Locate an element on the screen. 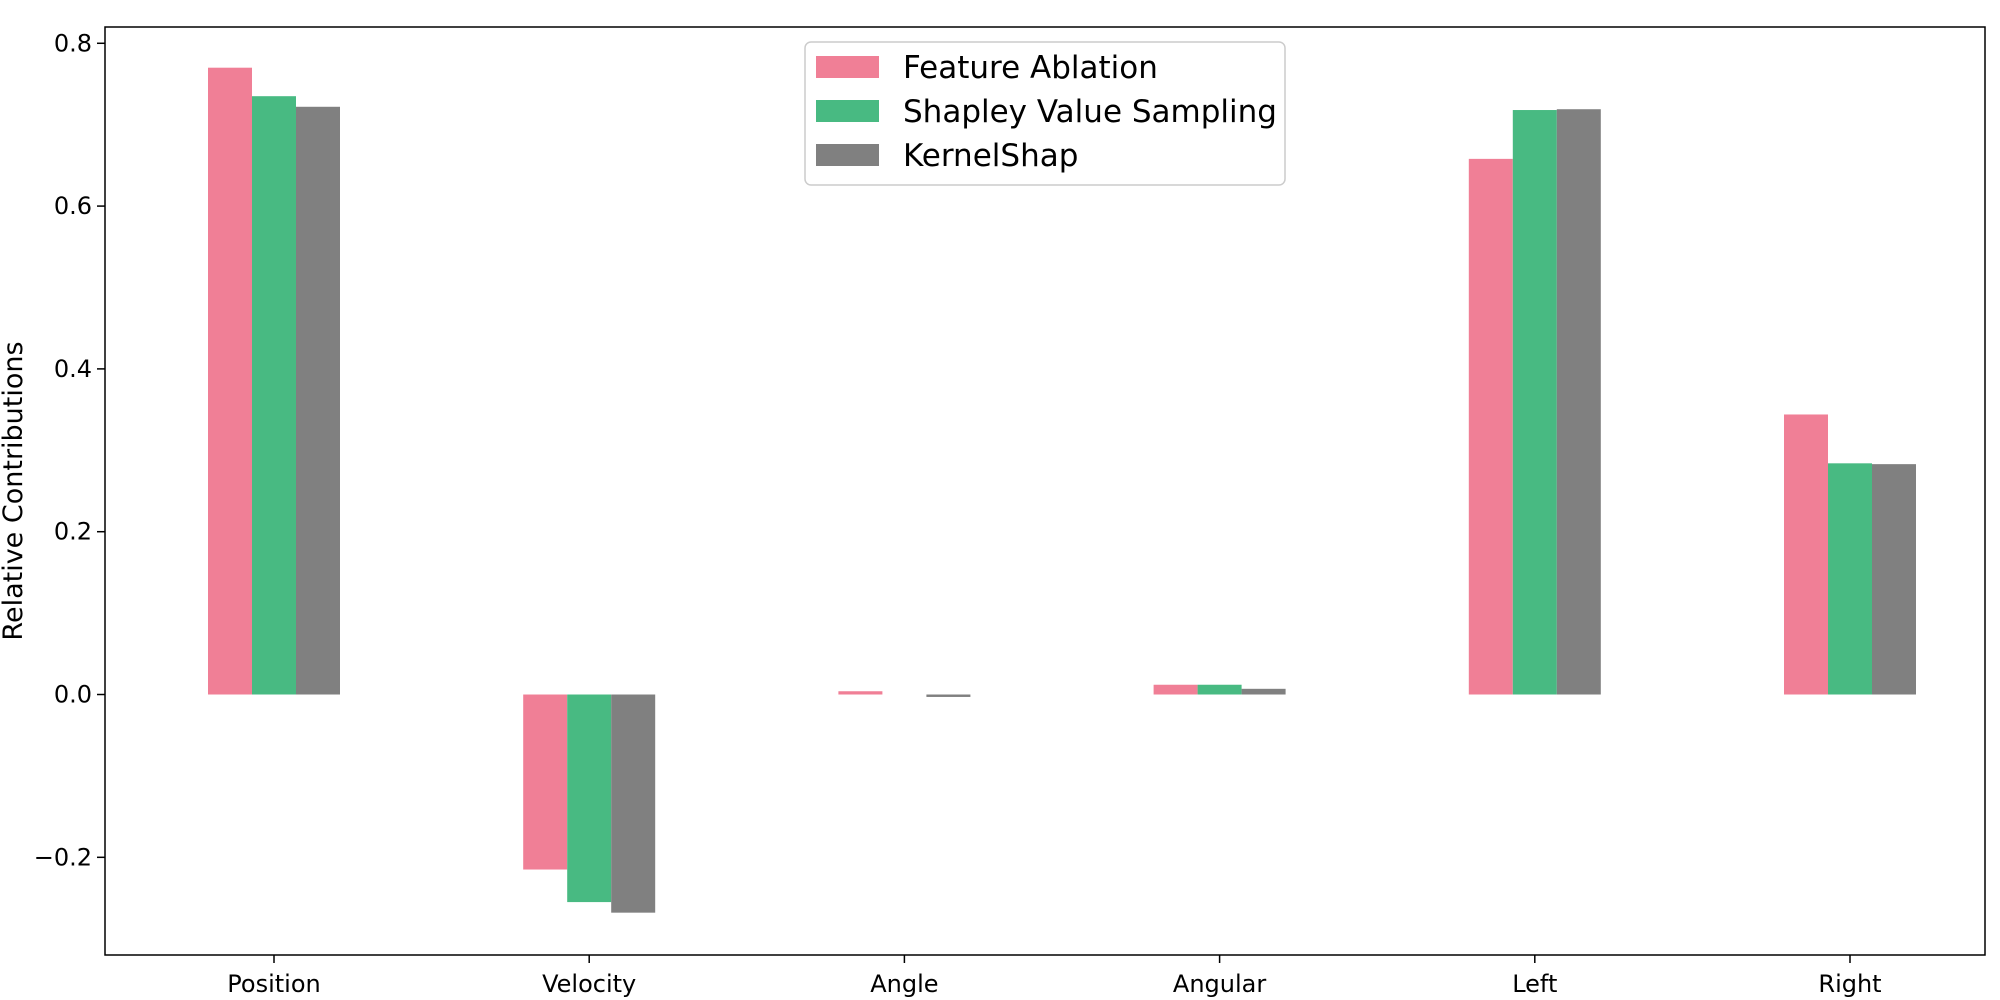 This screenshot has height=1000, width=2000. legend-swatch-feature-ablation is located at coordinates (847, 67).